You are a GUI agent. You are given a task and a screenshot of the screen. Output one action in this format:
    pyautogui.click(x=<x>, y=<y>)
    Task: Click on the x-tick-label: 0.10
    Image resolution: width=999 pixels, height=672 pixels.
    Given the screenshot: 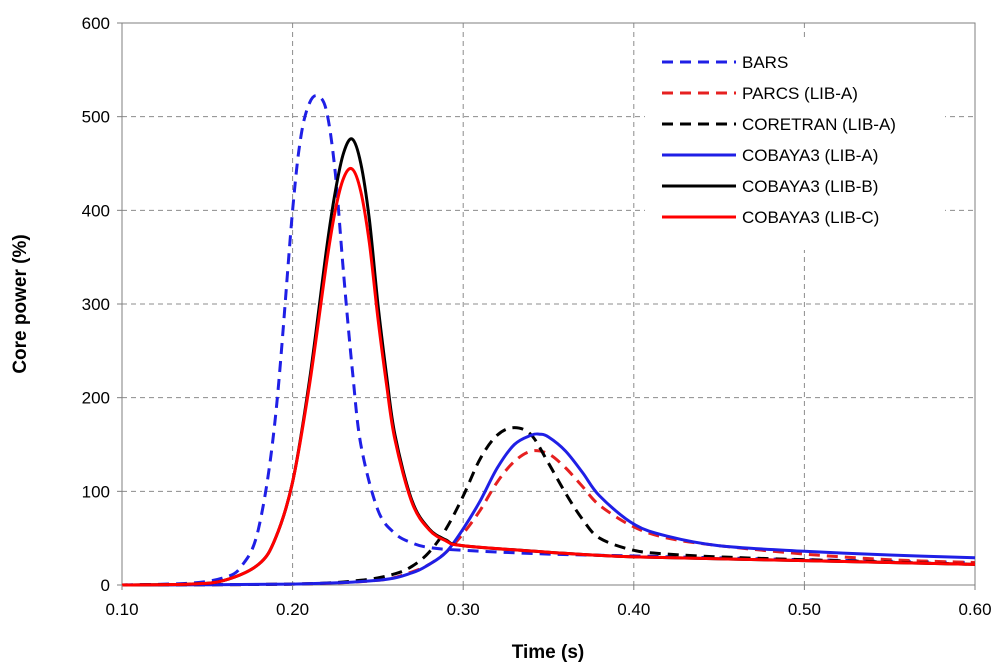 What is the action you would take?
    pyautogui.click(x=121, y=609)
    